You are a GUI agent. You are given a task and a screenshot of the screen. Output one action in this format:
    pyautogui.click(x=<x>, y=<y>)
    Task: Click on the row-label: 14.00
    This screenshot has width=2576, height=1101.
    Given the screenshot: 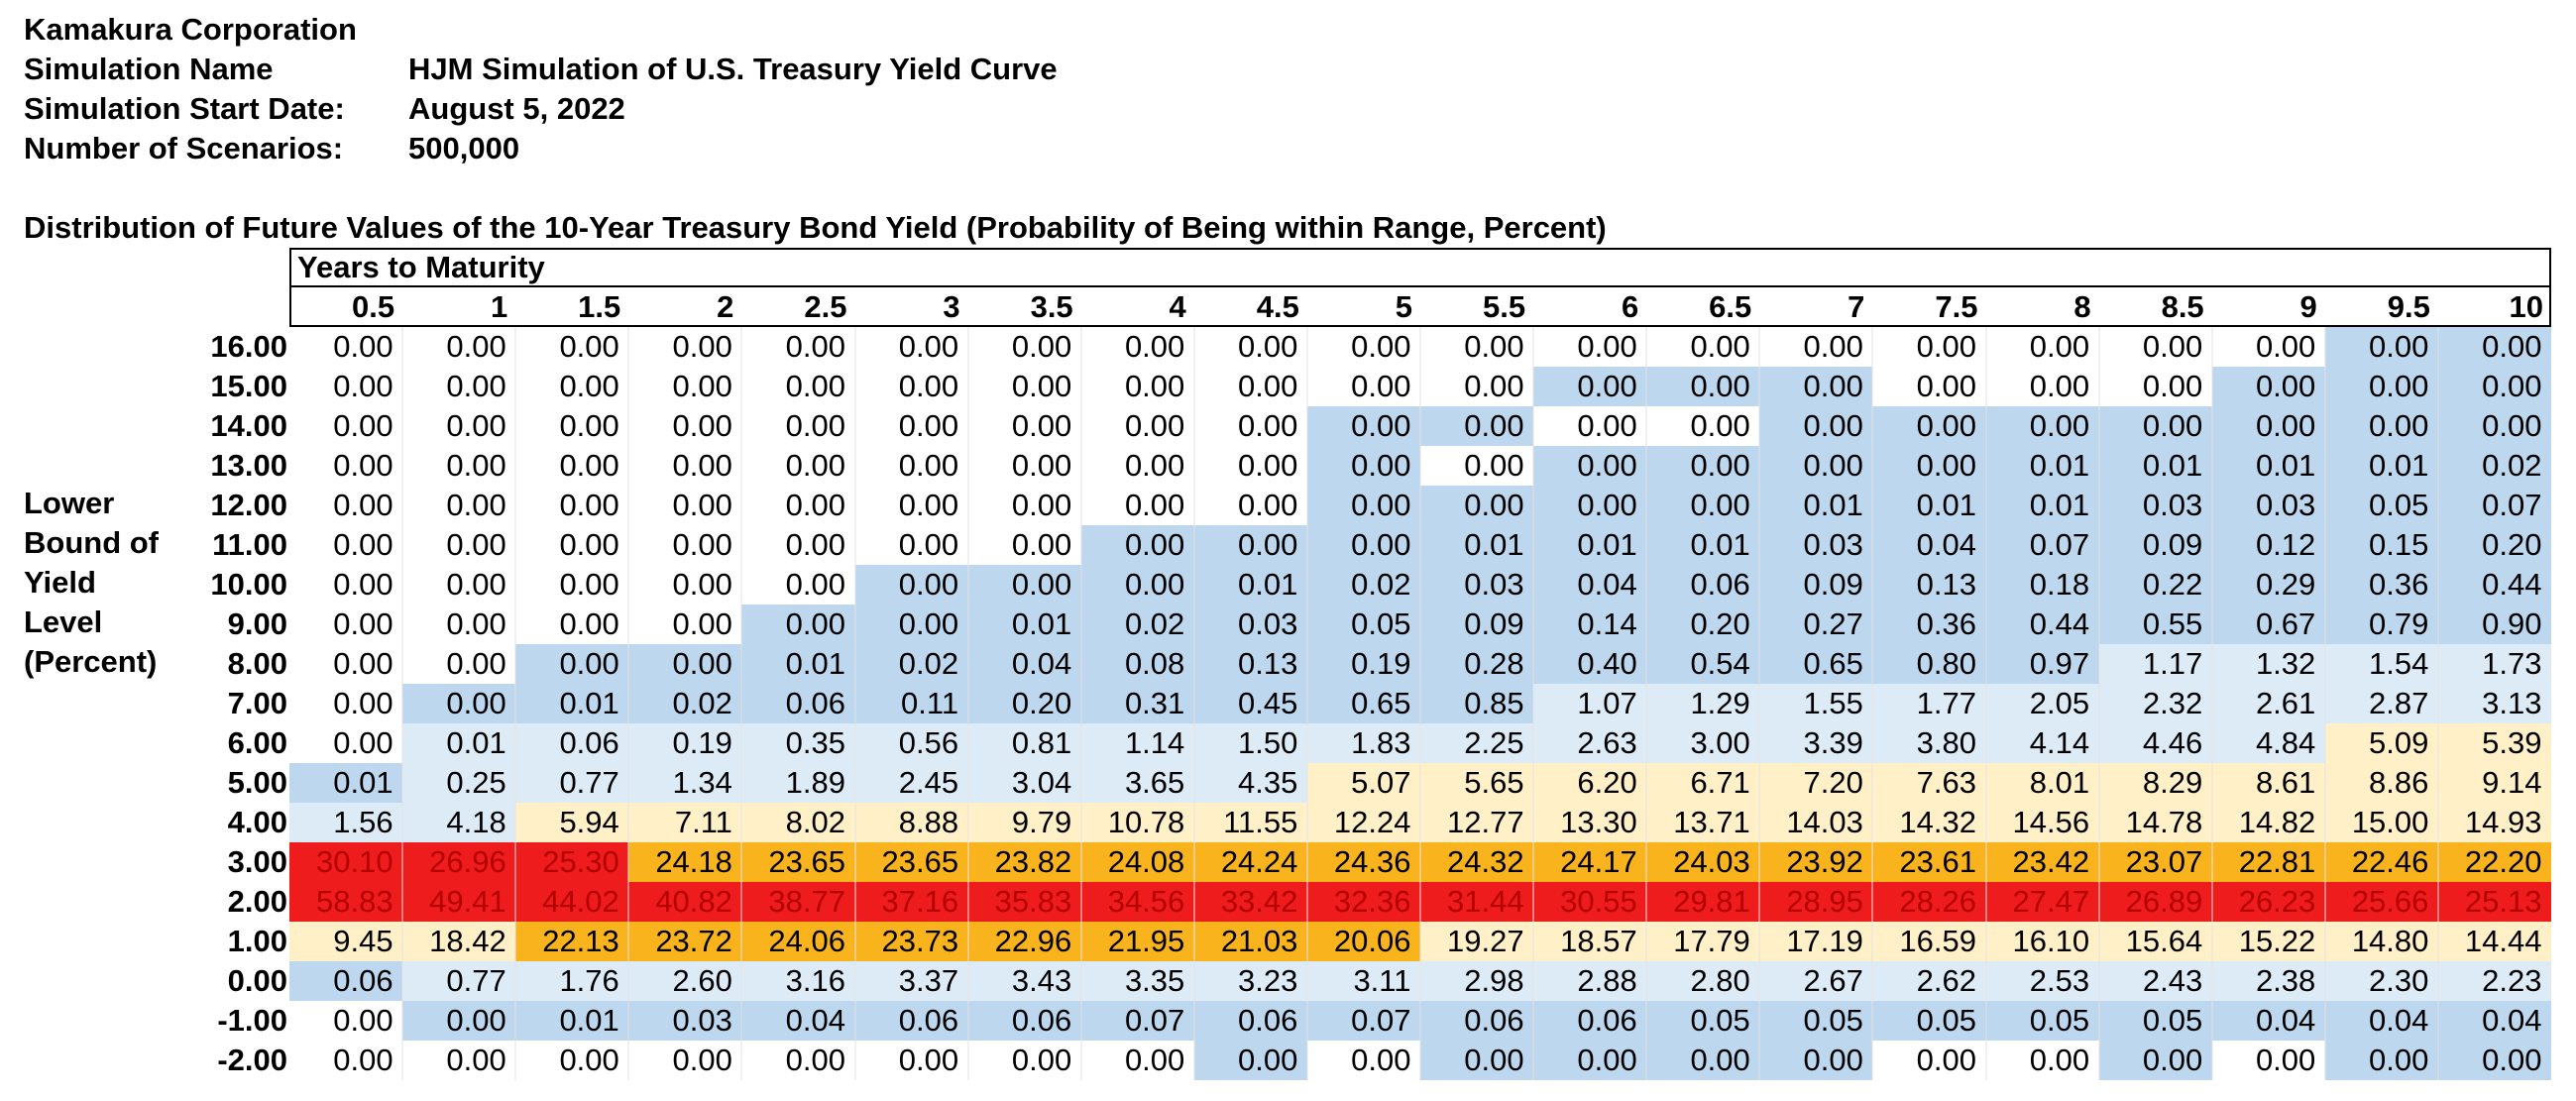 What is the action you would take?
    pyautogui.click(x=248, y=425)
    